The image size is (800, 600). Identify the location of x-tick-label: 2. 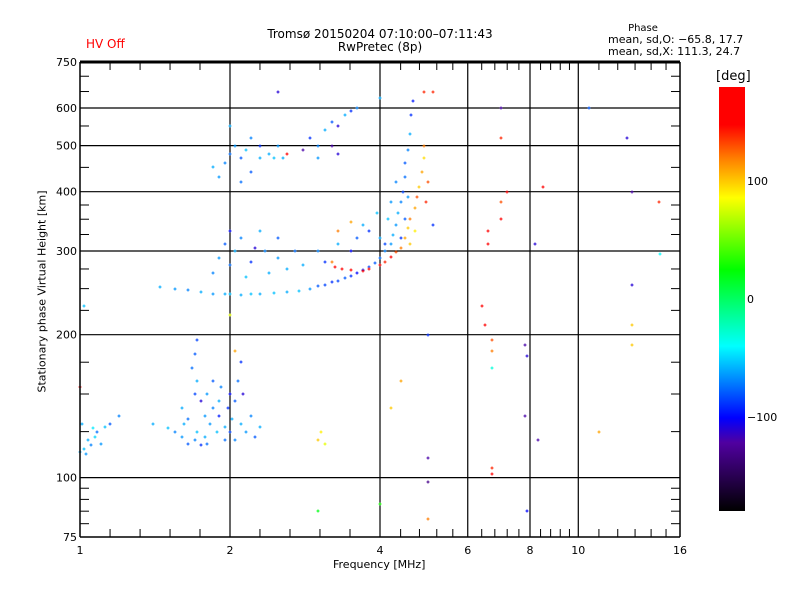
(230, 550).